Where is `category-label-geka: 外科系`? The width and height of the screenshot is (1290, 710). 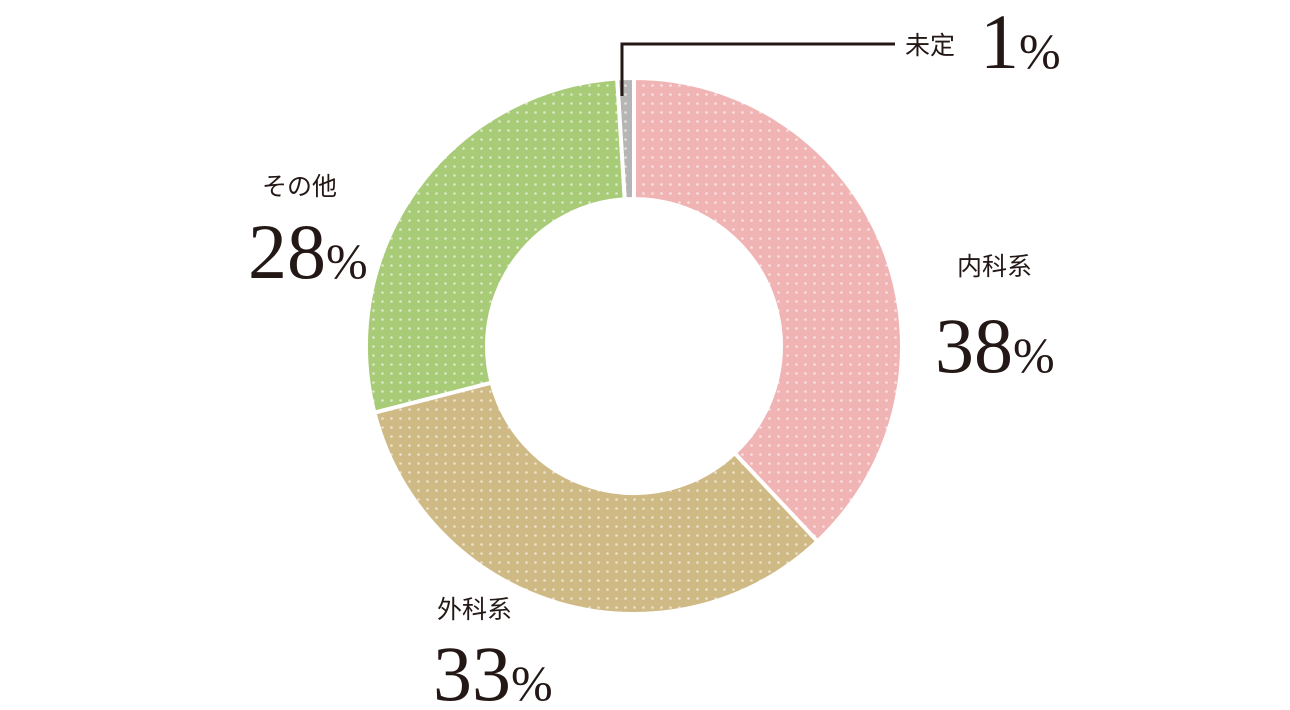
category-label-geka: 外科系 is located at coordinates (474, 609).